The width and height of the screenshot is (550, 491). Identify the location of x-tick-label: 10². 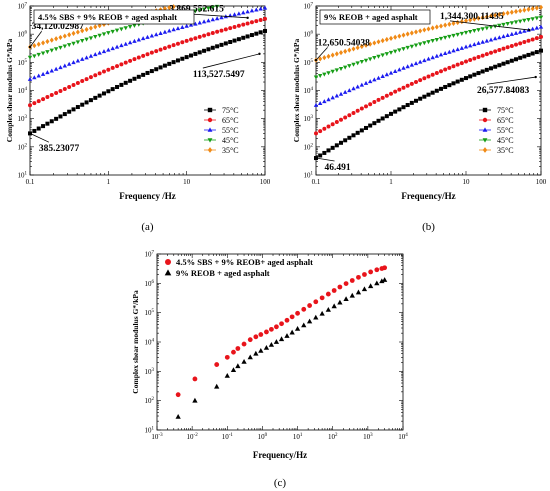
(333, 437).